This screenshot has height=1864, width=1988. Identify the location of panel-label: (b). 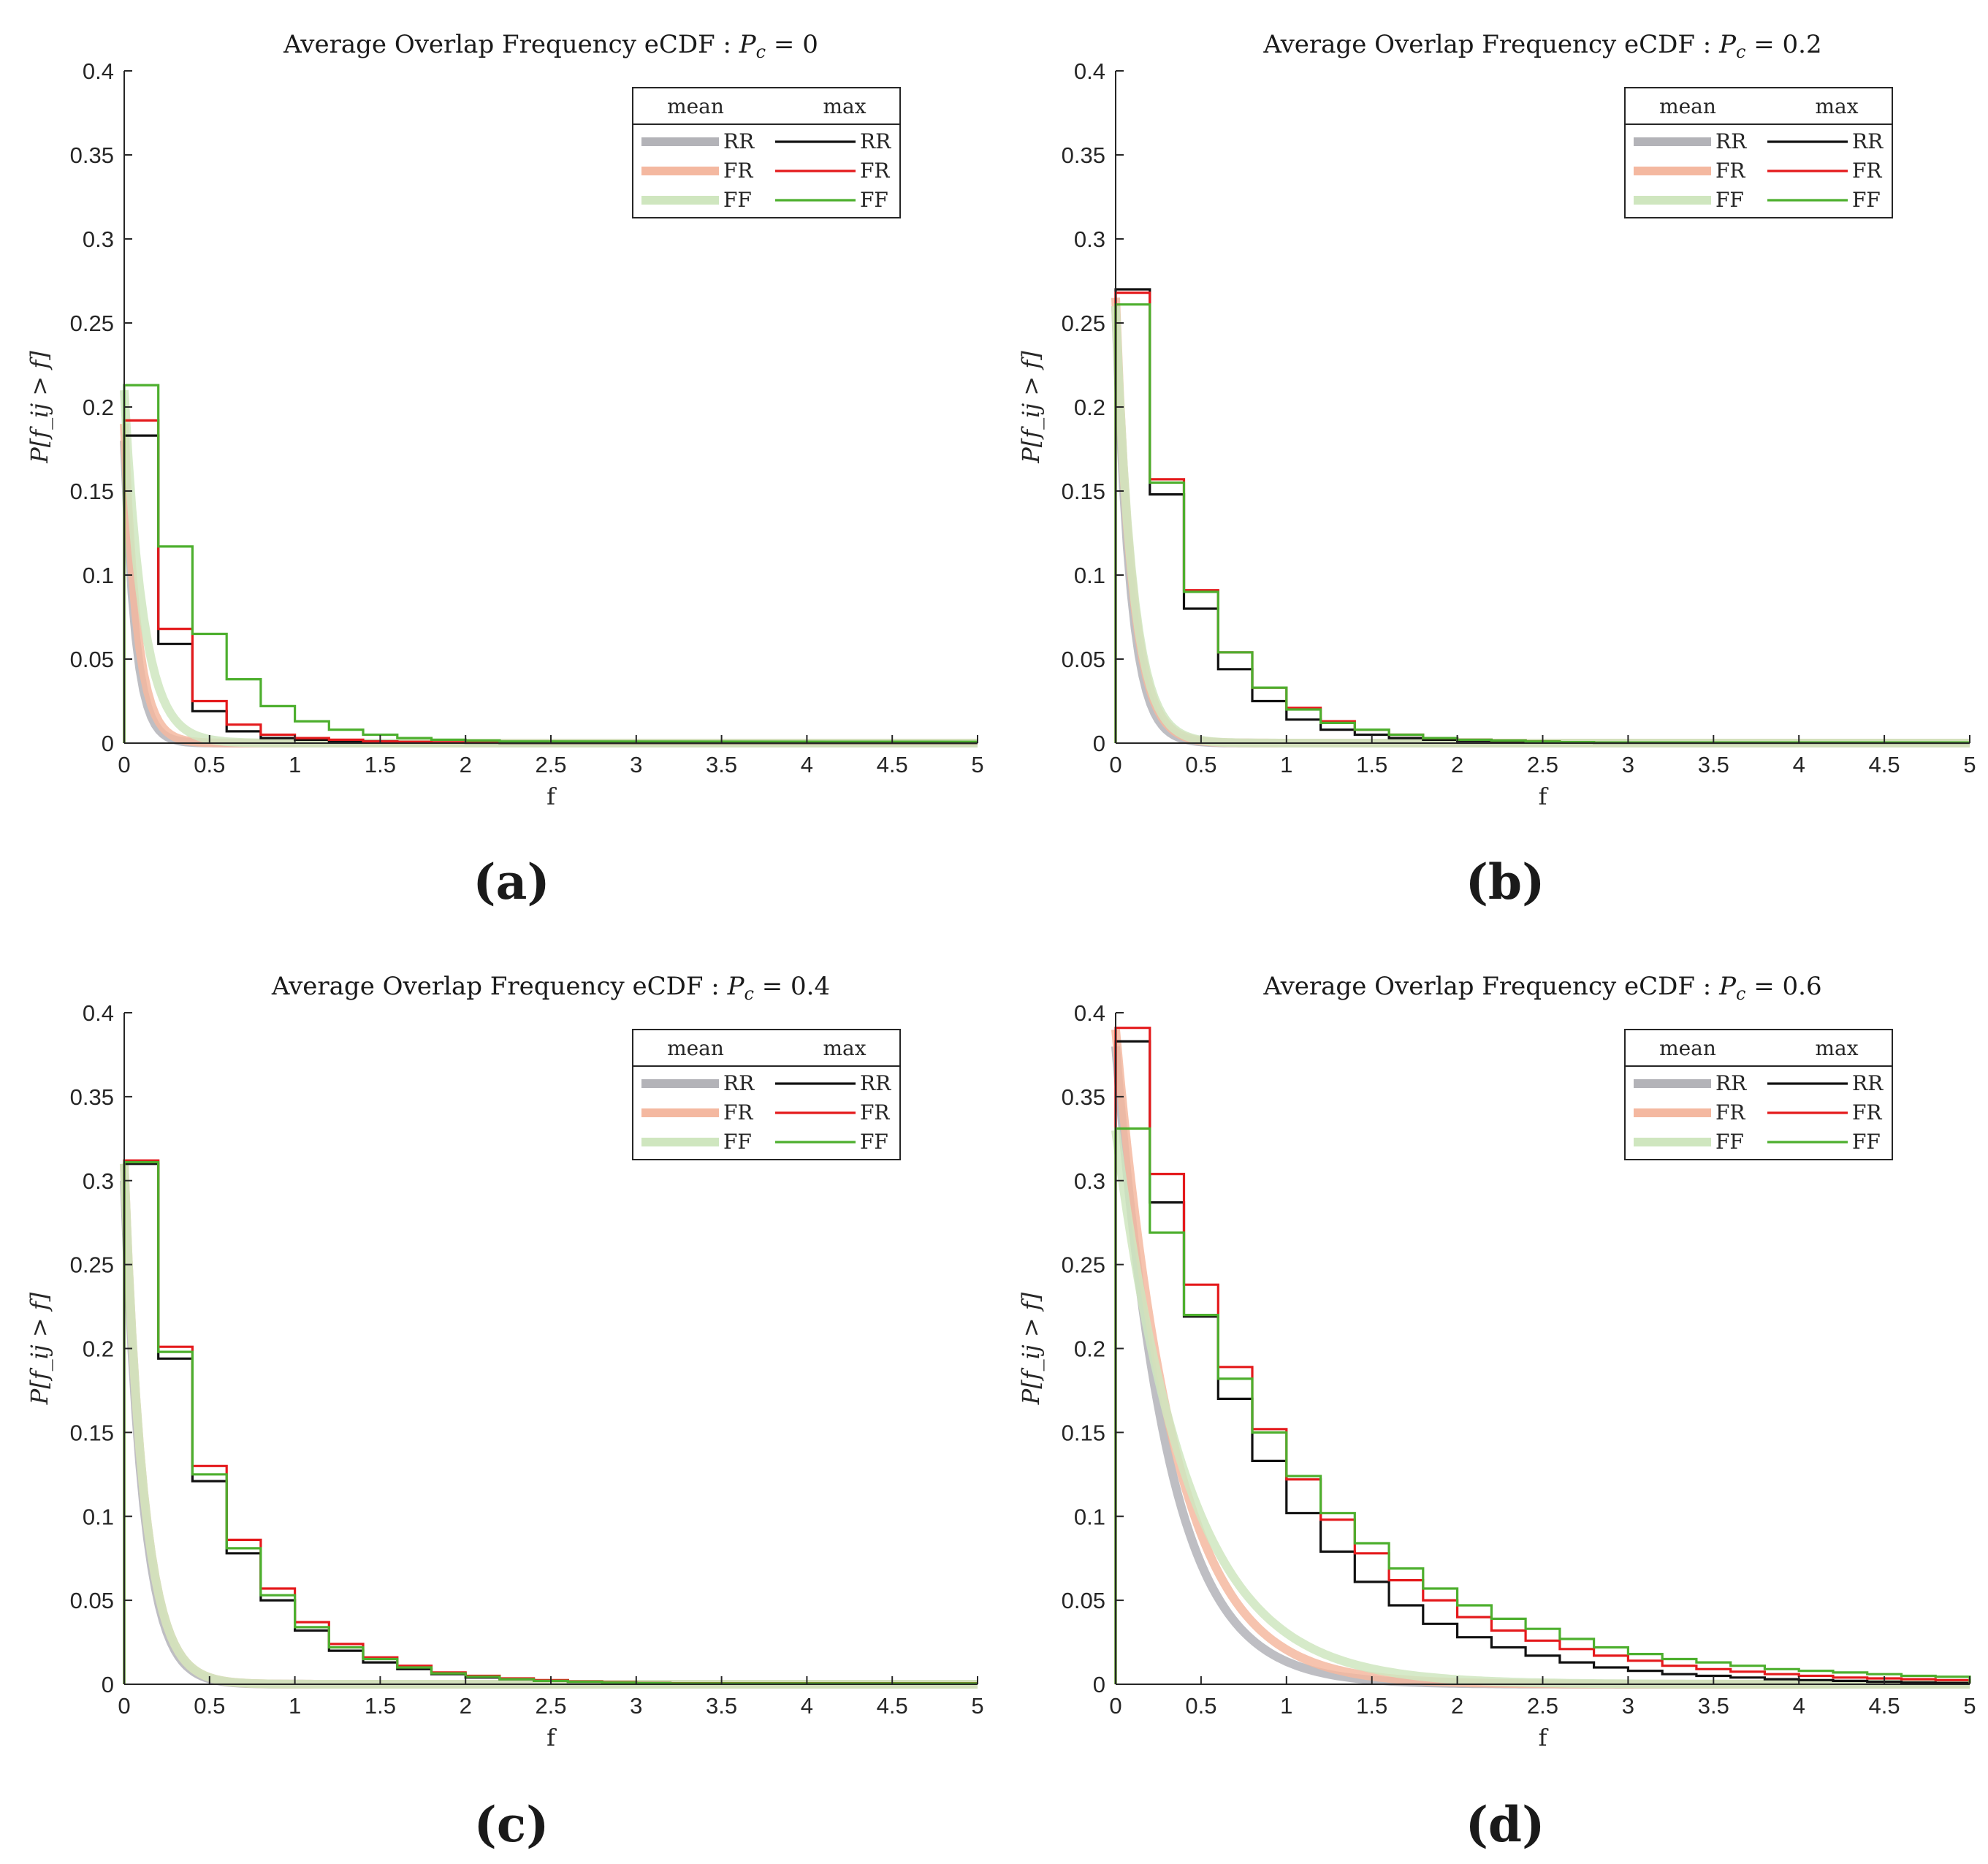
(1505, 881).